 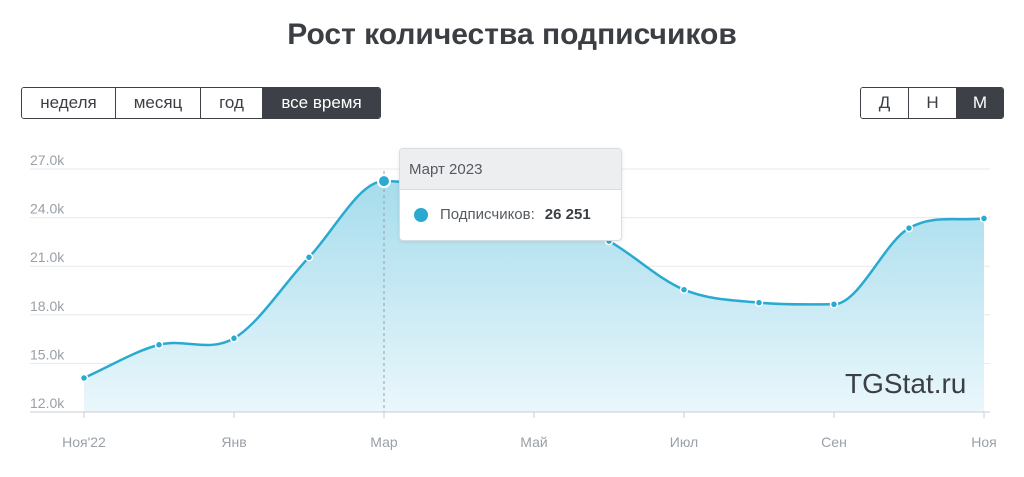 What do you see at coordinates (567, 214) in the screenshot?
I see `tooltip-value: 26 251` at bounding box center [567, 214].